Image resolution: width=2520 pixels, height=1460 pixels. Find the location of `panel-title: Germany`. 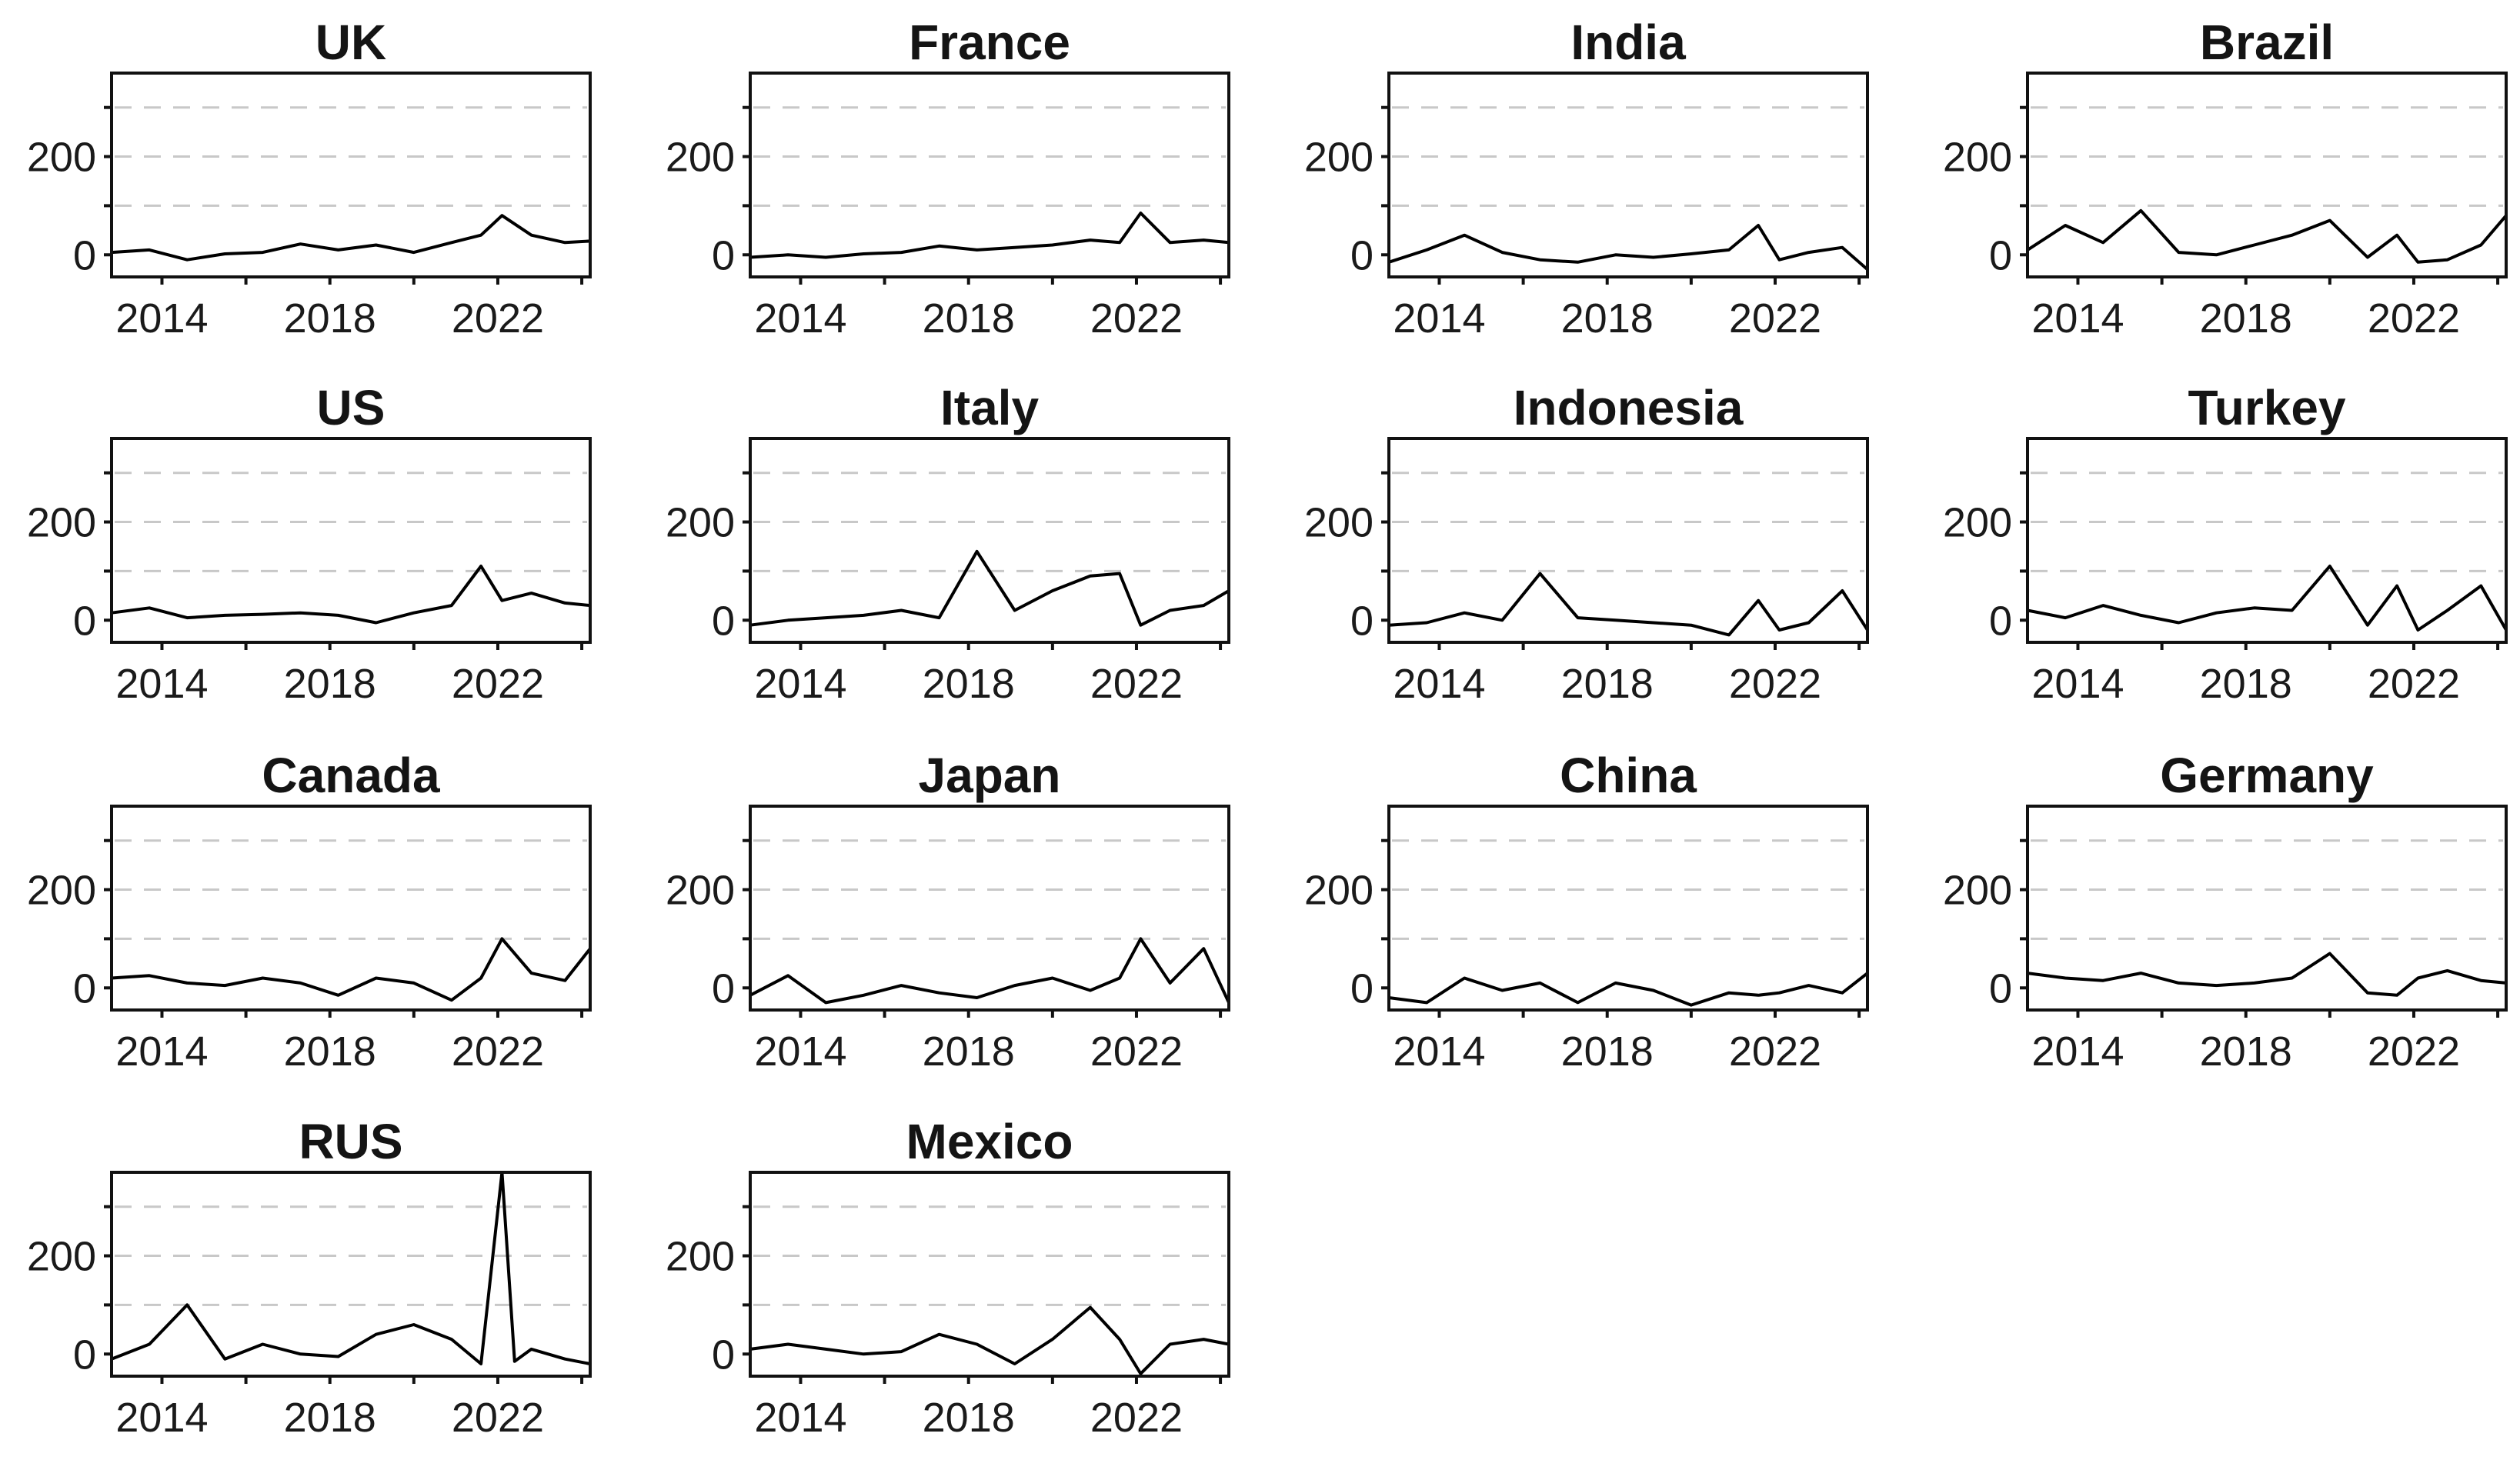

panel-title: Germany is located at coordinates (2267, 776).